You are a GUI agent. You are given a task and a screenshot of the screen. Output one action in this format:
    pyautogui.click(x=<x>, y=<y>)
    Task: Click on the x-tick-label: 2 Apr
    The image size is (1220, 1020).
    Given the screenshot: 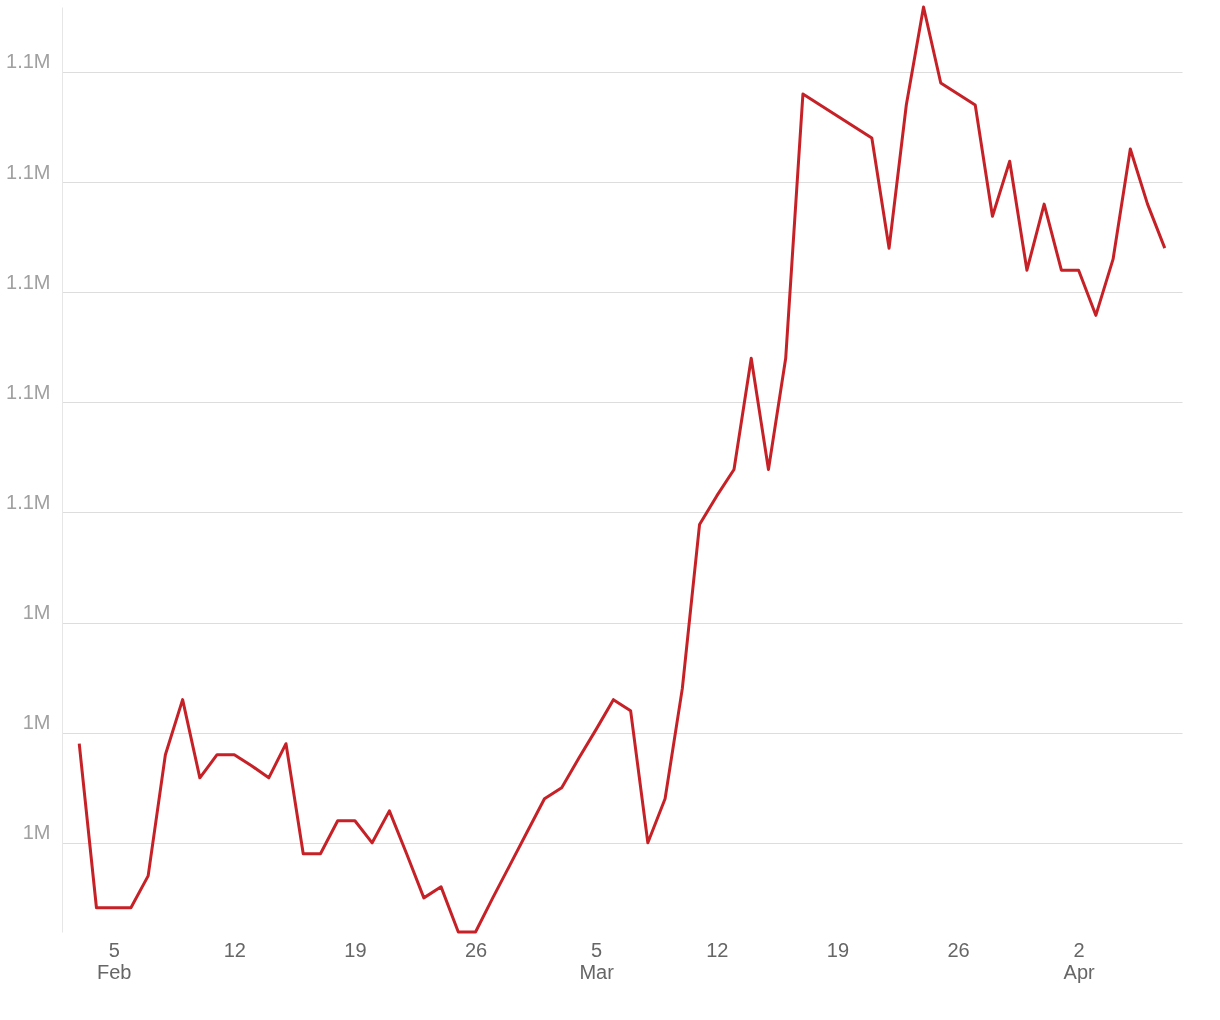 What is the action you would take?
    pyautogui.click(x=1079, y=960)
    